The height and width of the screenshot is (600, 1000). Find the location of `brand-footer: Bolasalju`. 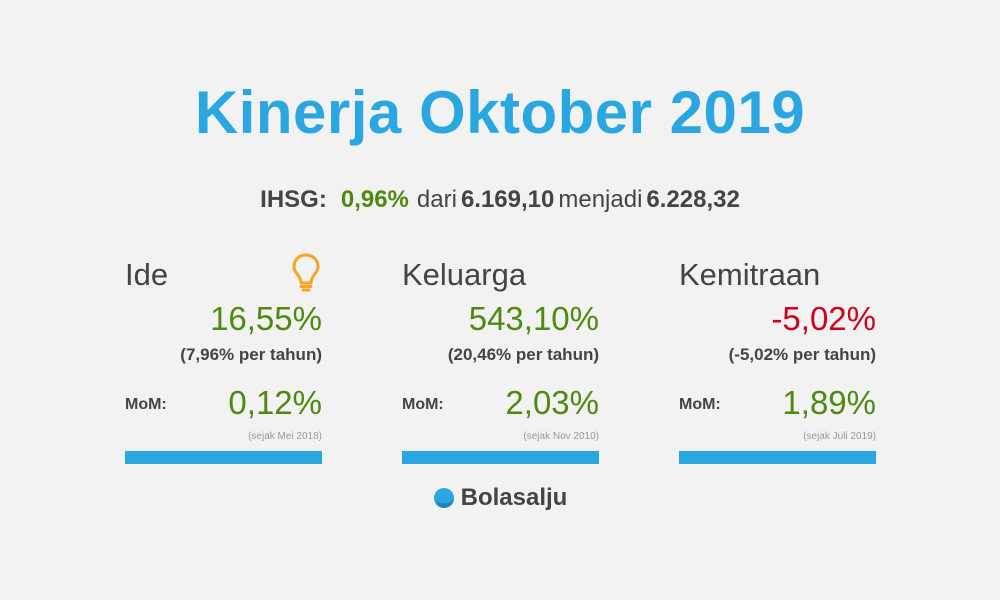

brand-footer: Bolasalju is located at coordinates (500, 499).